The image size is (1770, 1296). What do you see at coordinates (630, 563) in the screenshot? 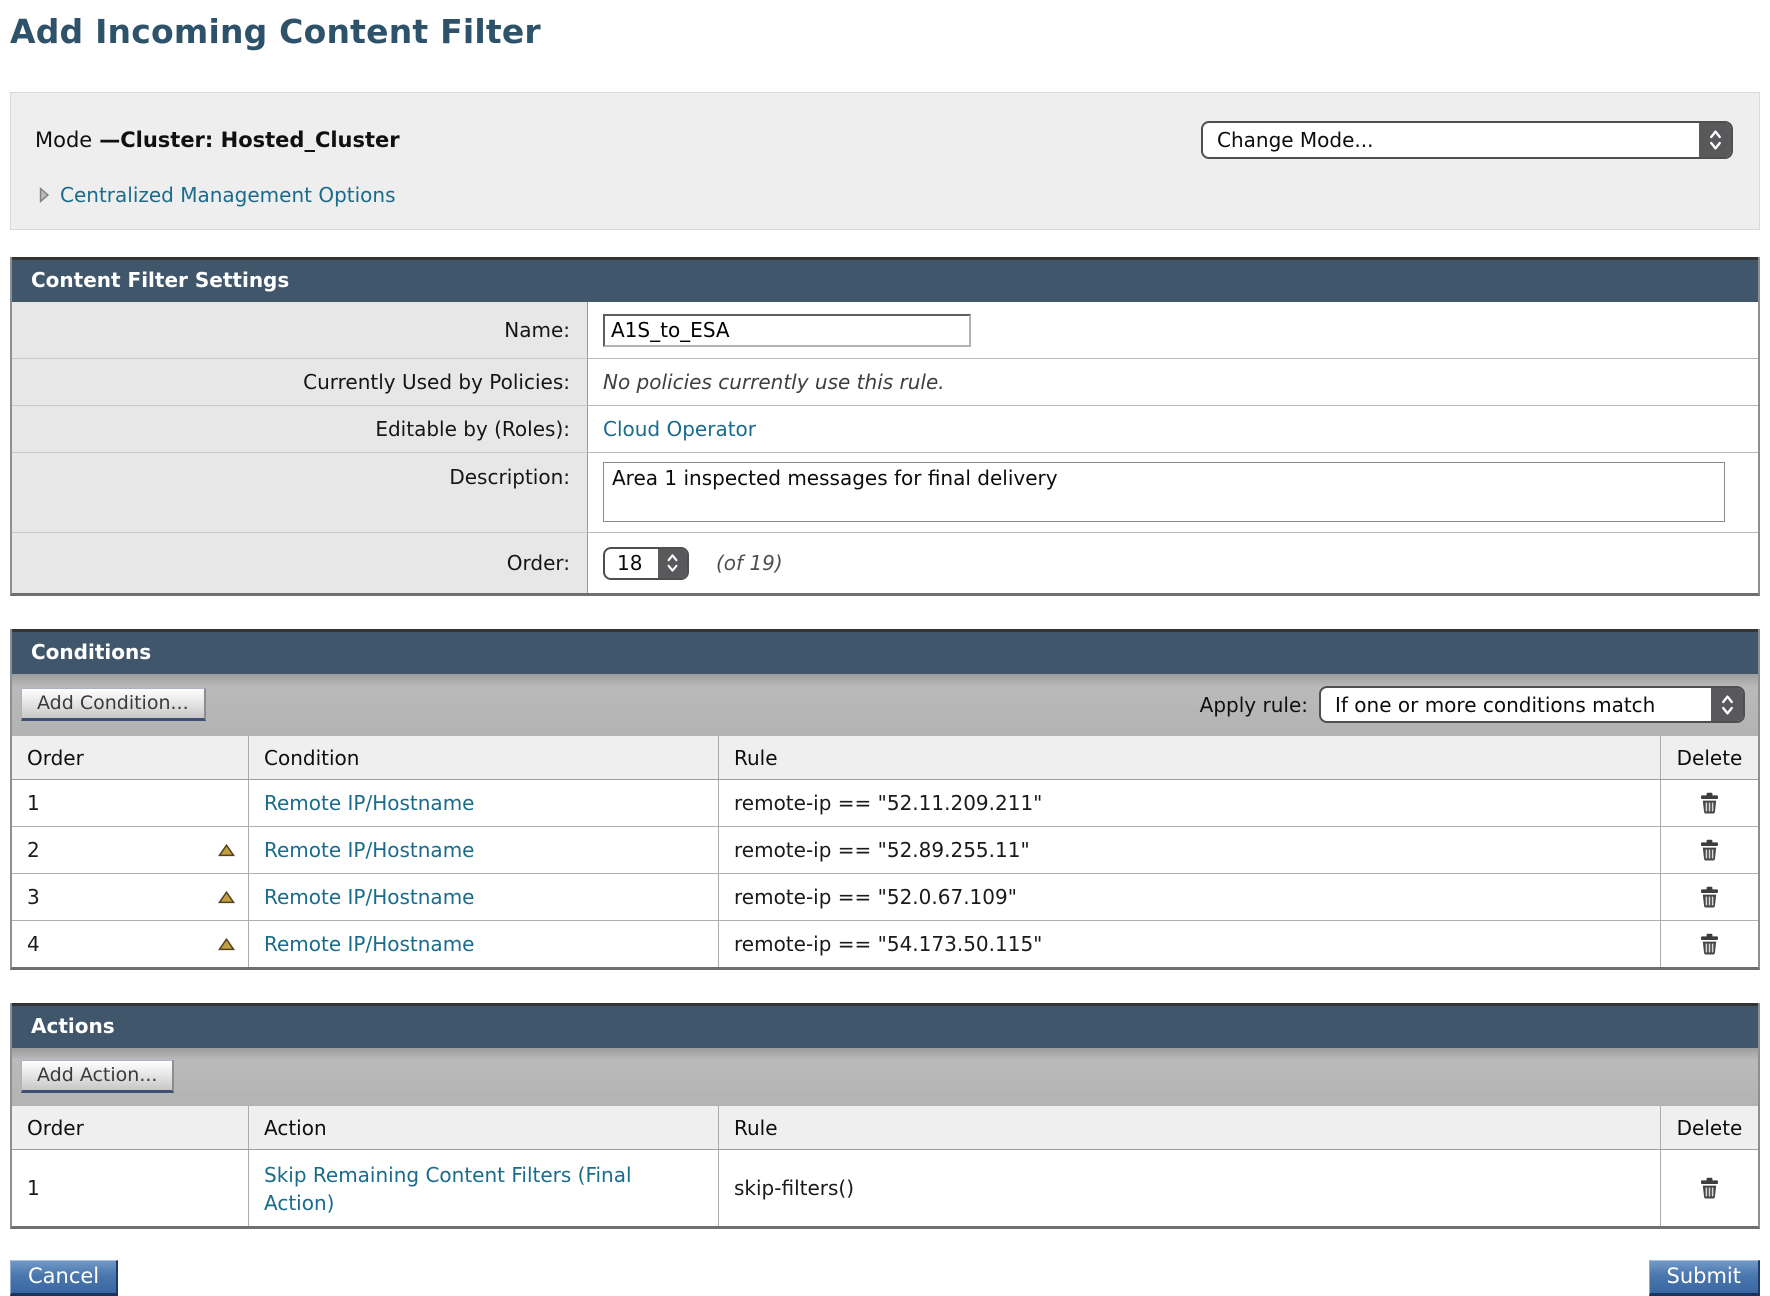
I see `order-select-value: 18` at bounding box center [630, 563].